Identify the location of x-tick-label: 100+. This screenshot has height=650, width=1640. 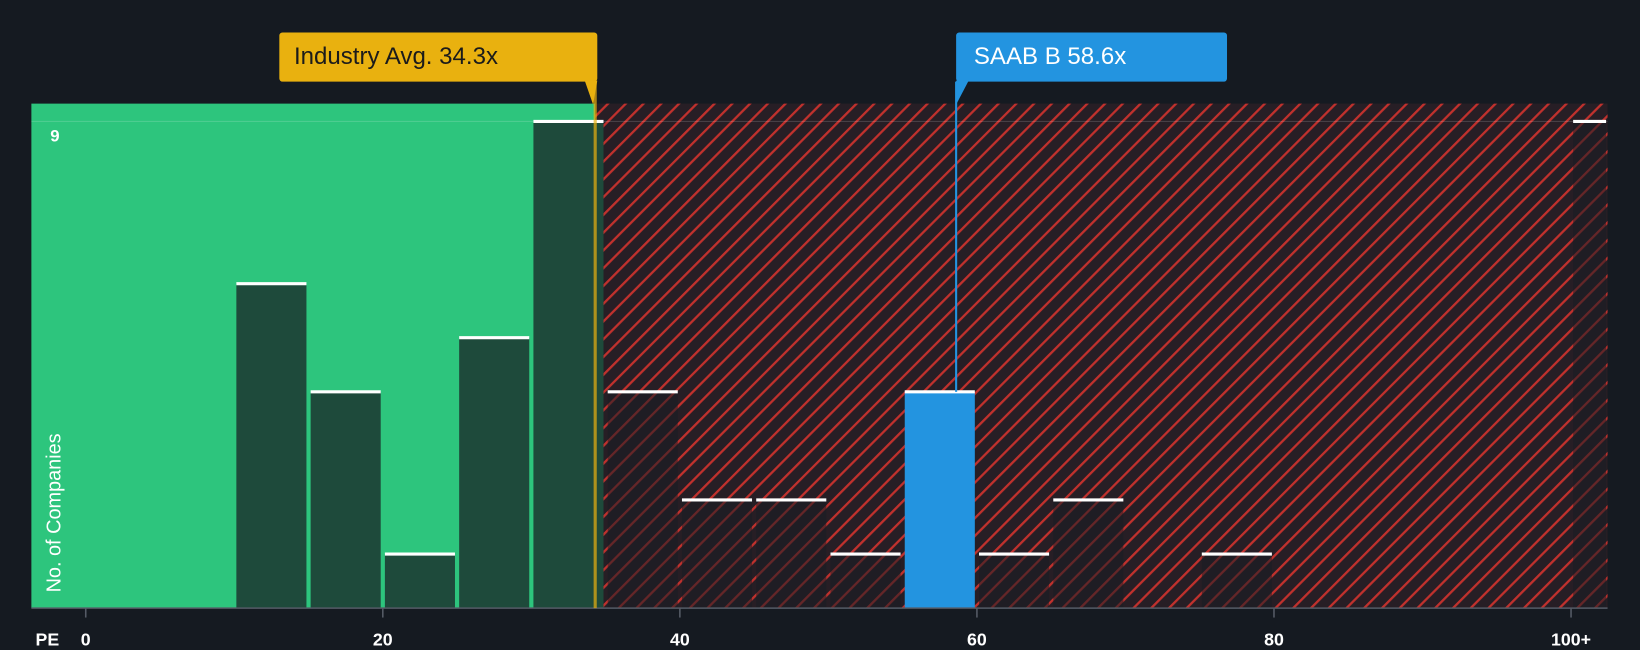
(1571, 639).